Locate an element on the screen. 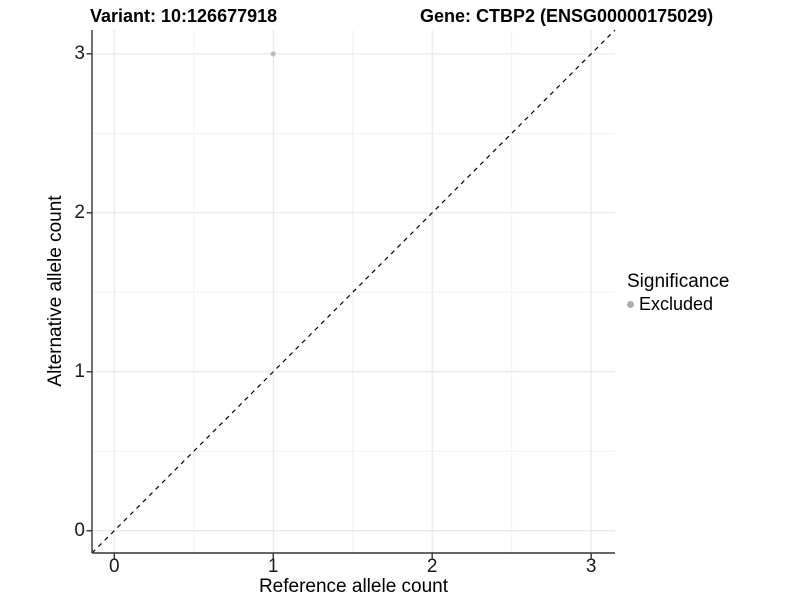 Image resolution: width=800 pixels, height=600 pixels. y-tick-label: 3 is located at coordinates (79, 53).